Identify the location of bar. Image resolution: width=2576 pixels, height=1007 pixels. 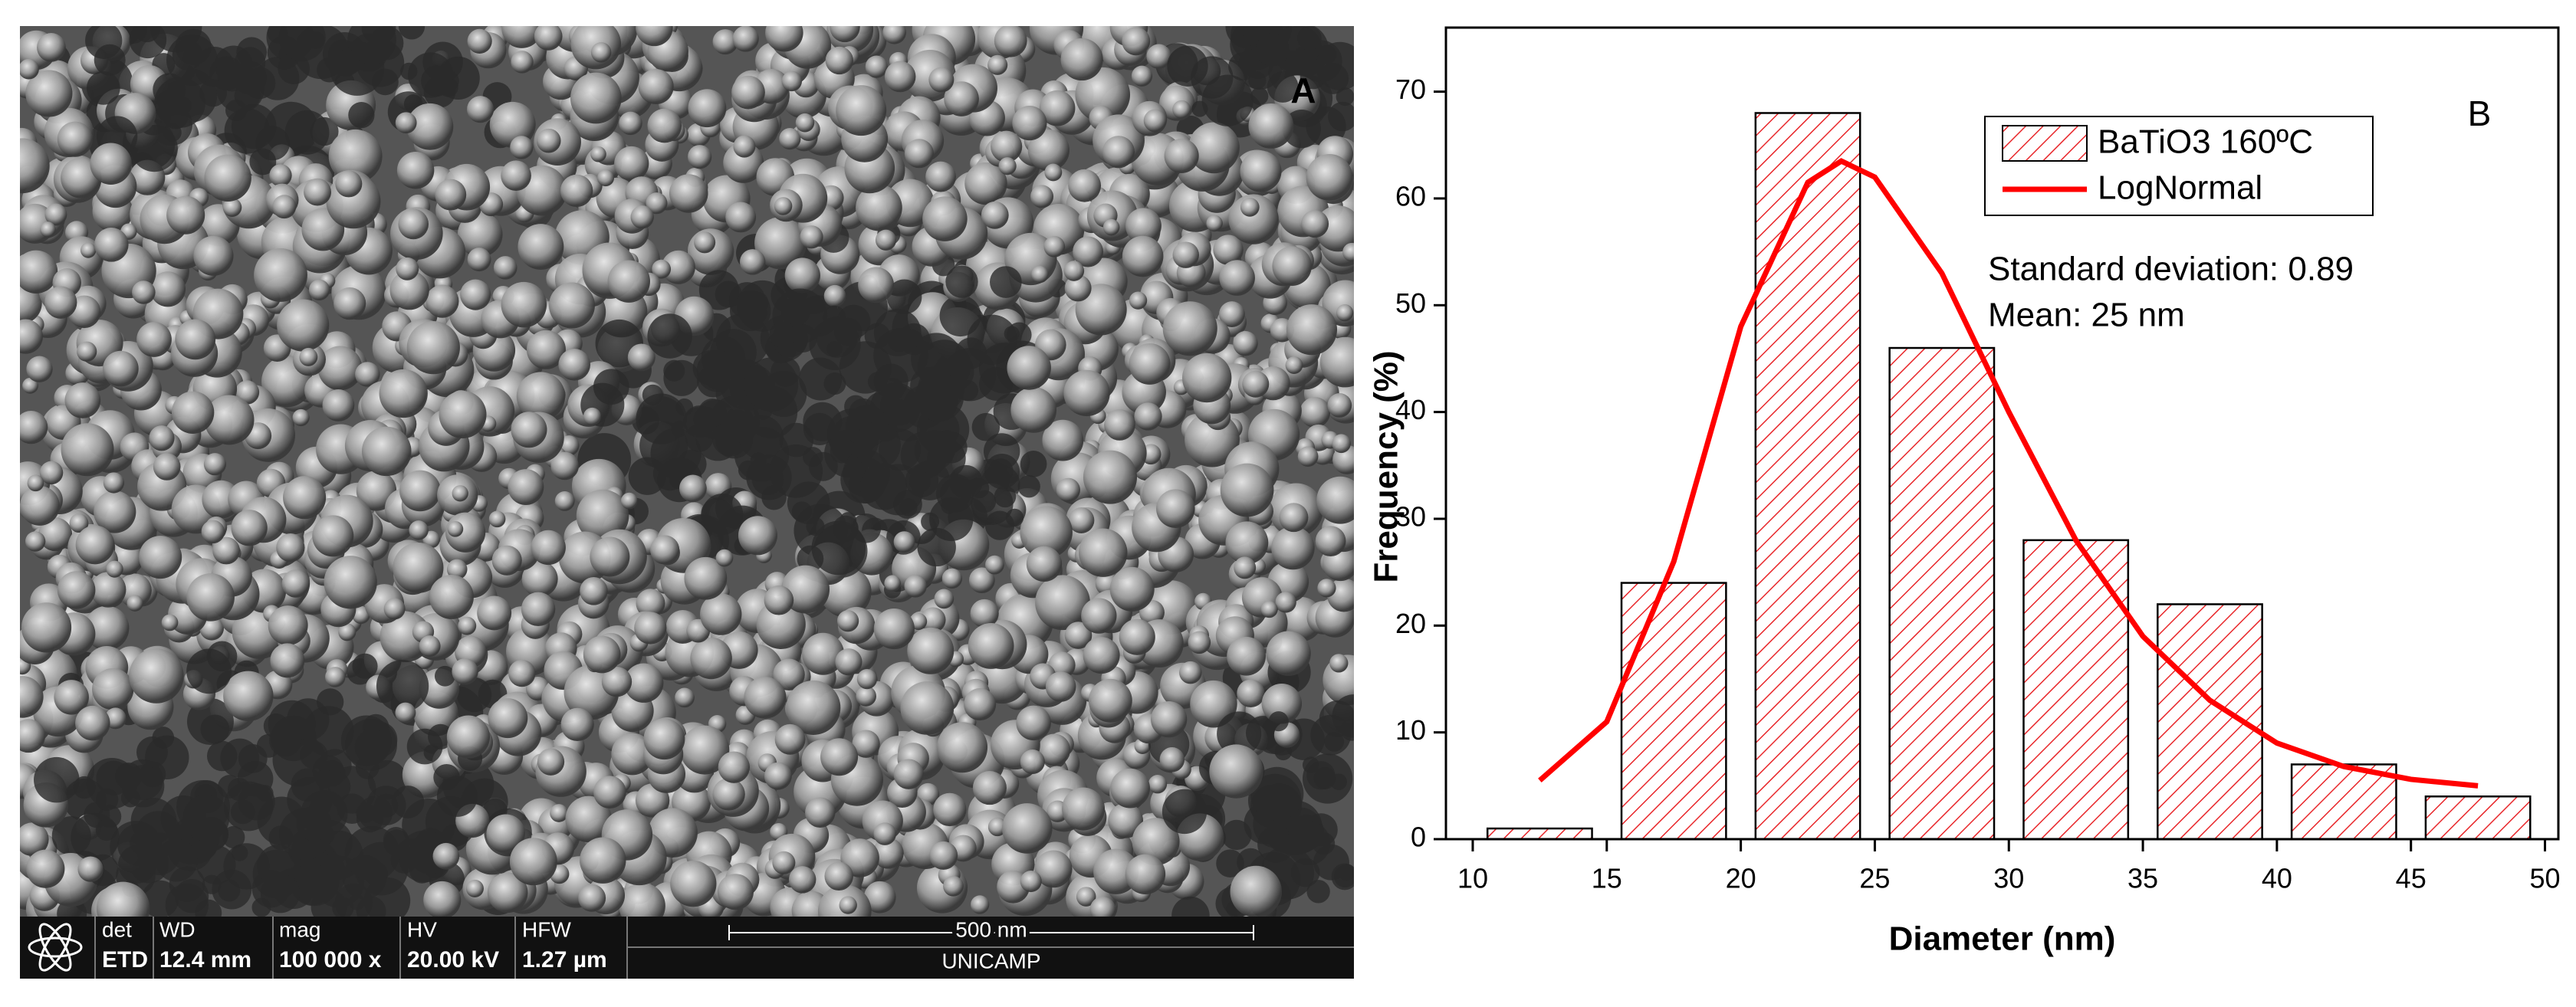
(2076, 690).